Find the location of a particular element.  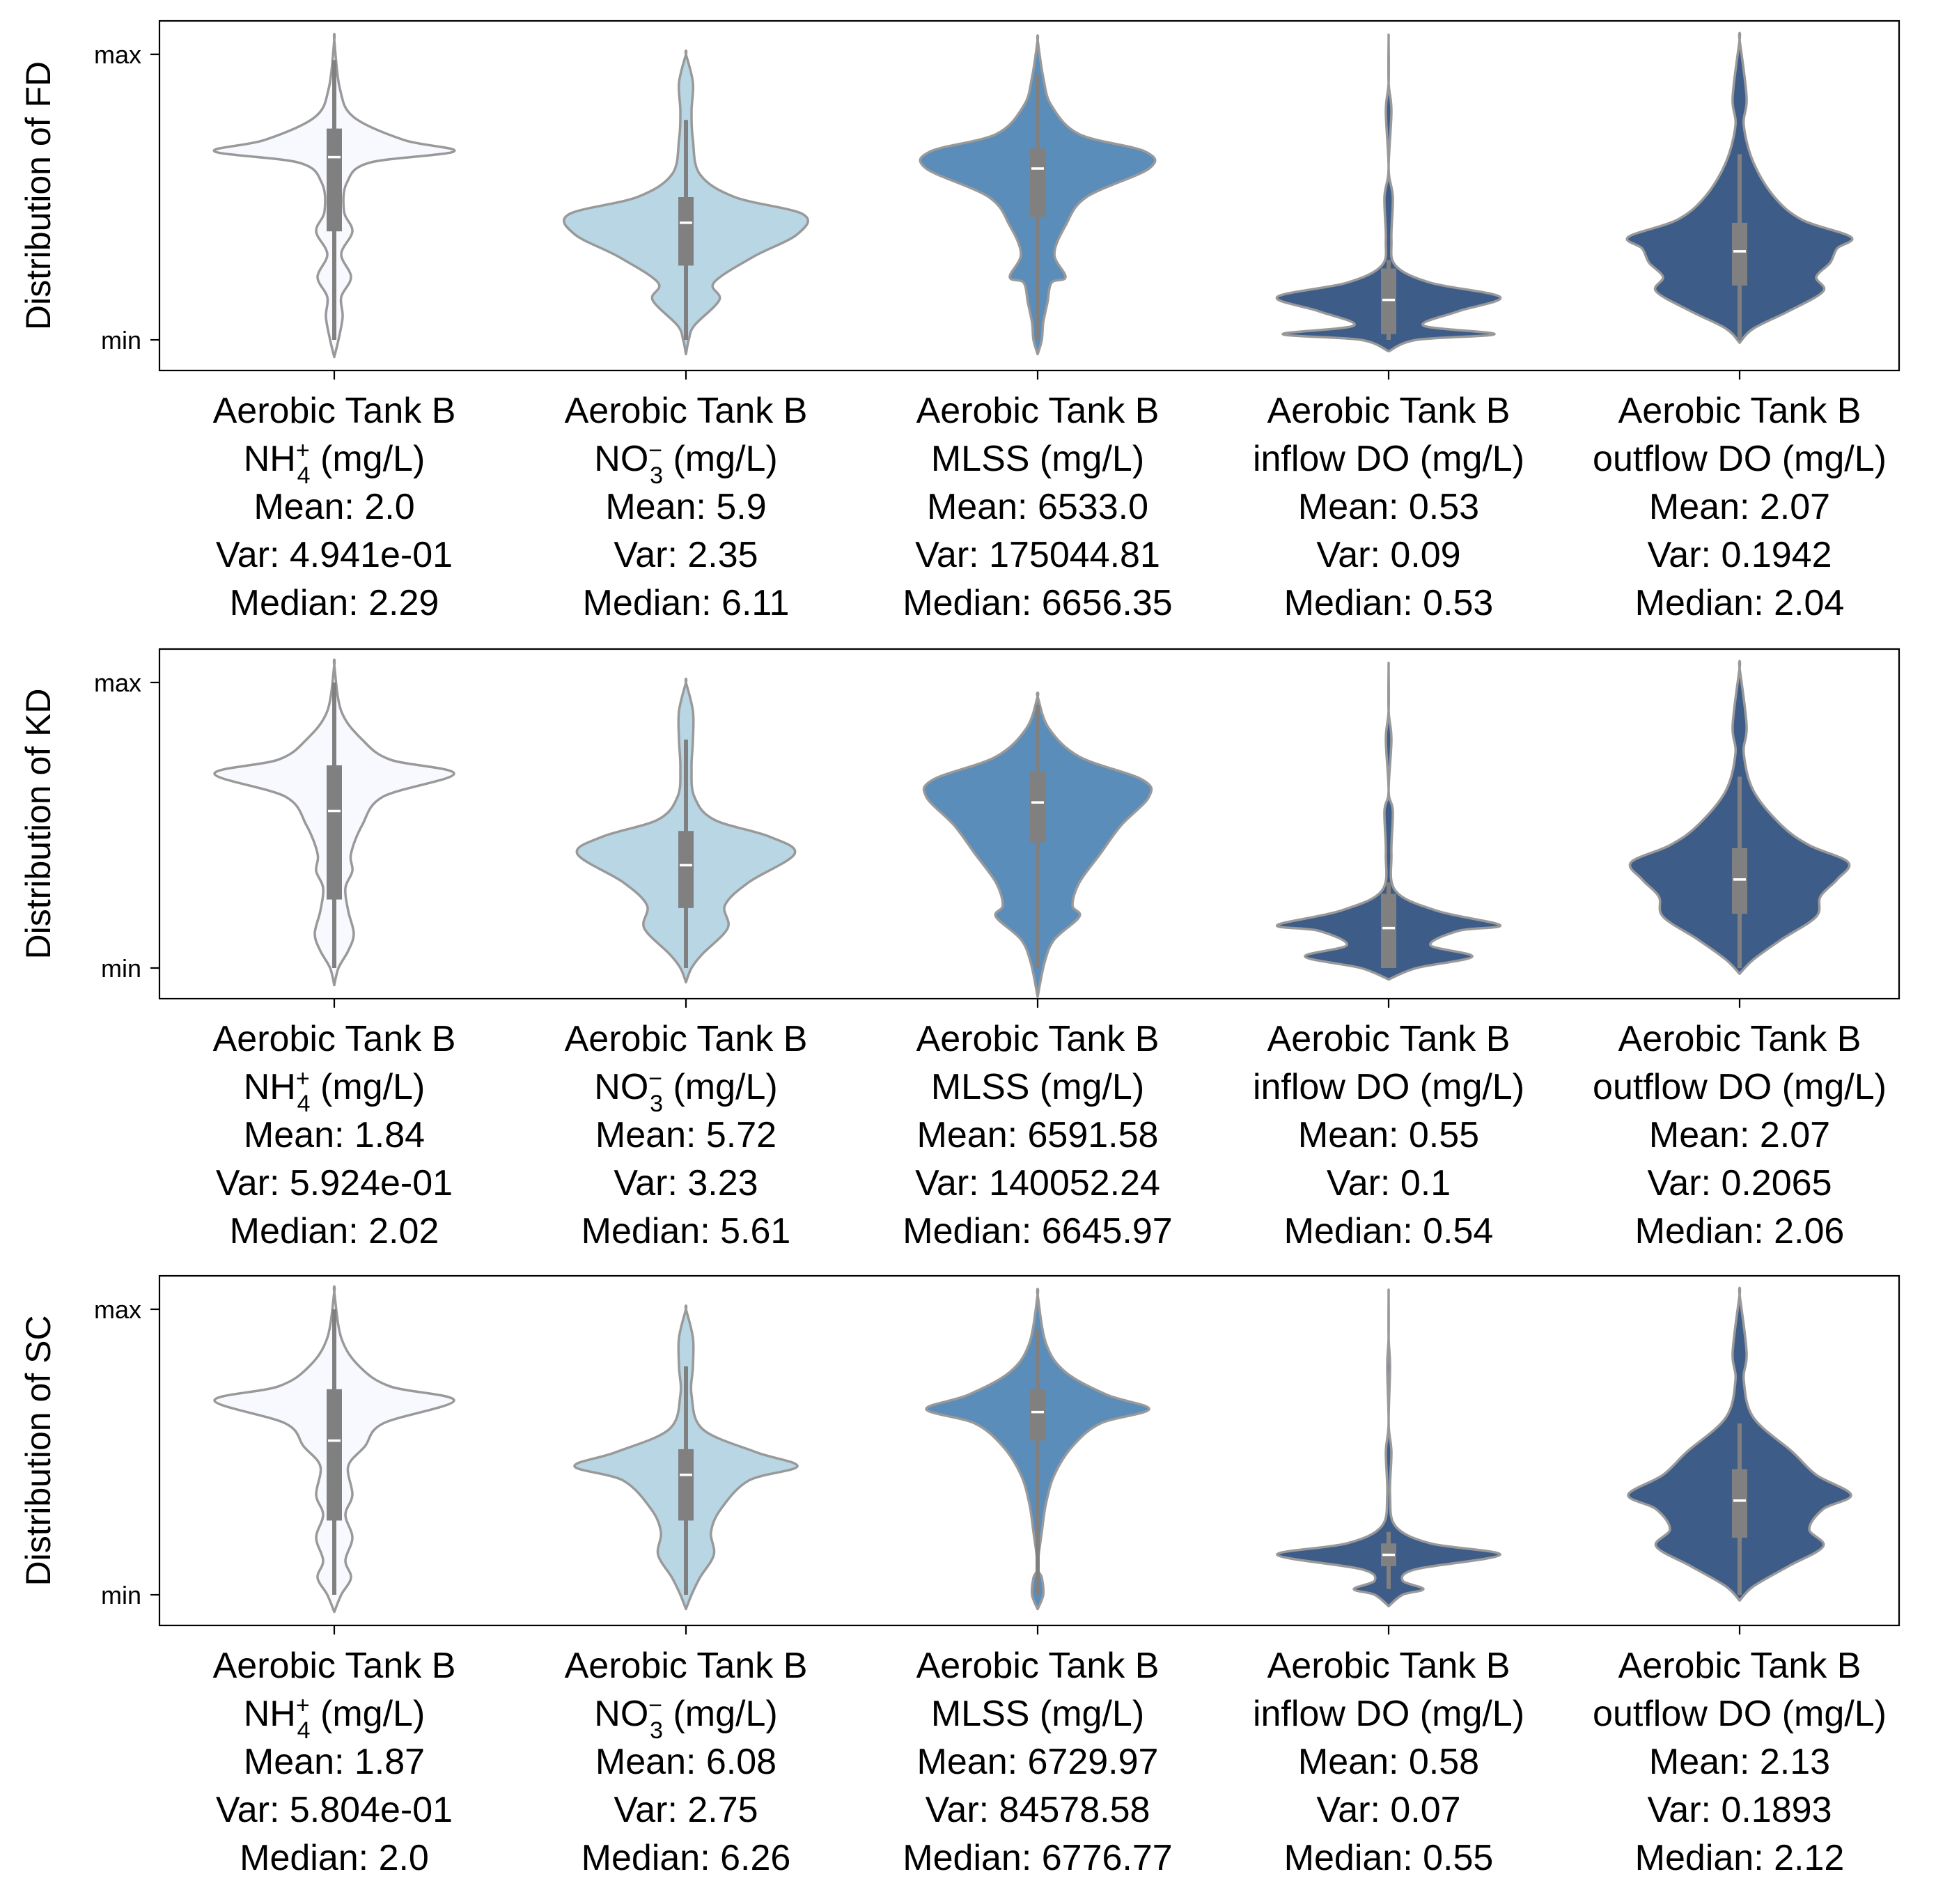

median-text: Median: 2.0 is located at coordinates (334, 1858).